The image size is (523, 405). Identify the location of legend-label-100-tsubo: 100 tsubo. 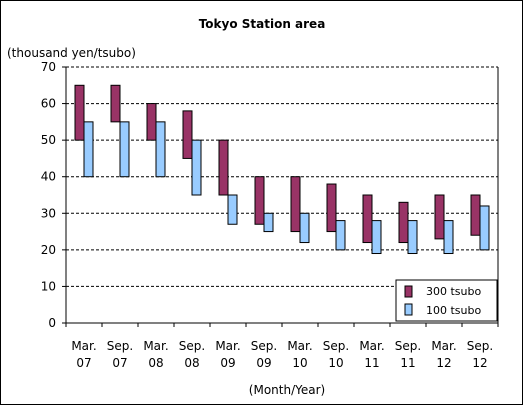
(453, 310).